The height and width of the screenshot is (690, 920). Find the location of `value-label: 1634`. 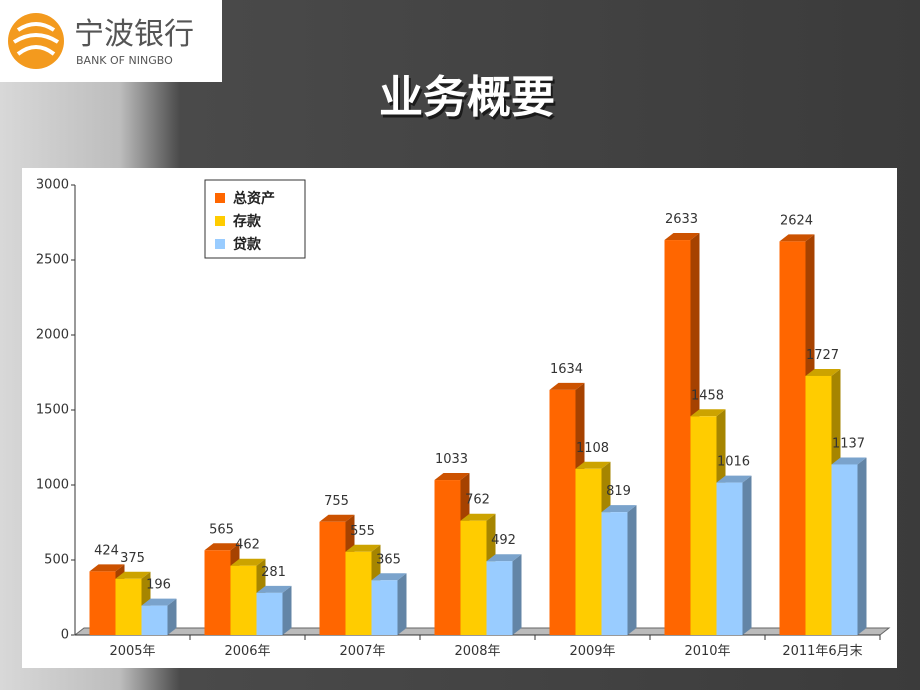

value-label: 1634 is located at coordinates (566, 369).